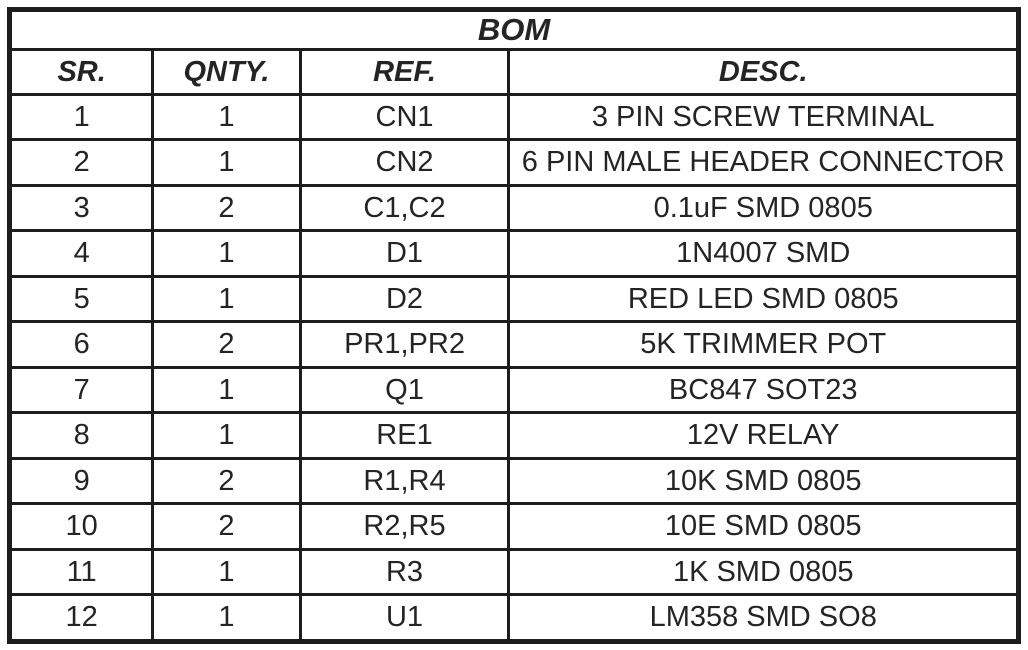 The height and width of the screenshot is (650, 1028). I want to click on table-cell-sr: 4, so click(81, 253).